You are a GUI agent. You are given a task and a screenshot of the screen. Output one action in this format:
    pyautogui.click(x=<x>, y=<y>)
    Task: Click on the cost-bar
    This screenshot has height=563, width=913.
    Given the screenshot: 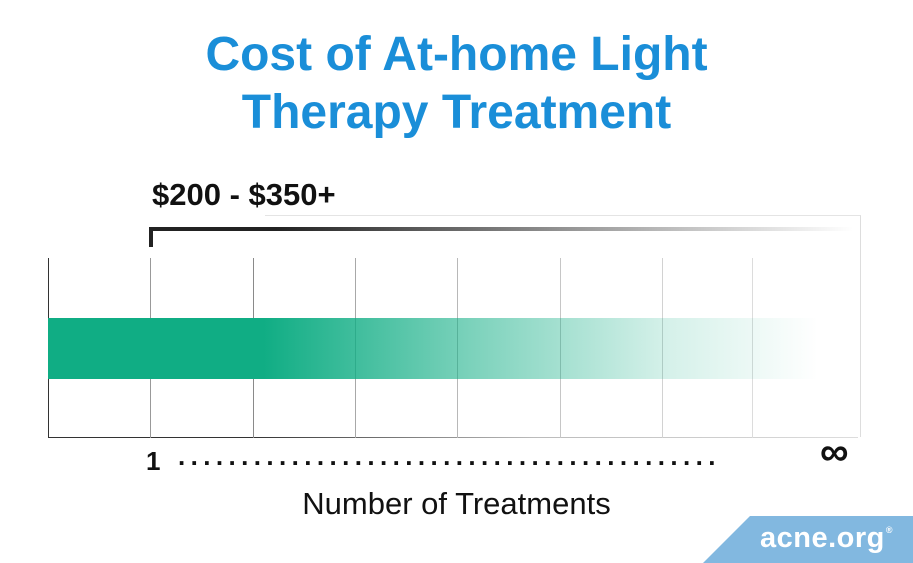 What is the action you would take?
    pyautogui.click(x=433, y=348)
    